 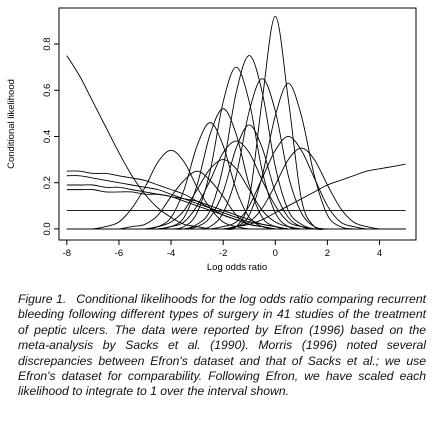 What do you see at coordinates (42, 299) in the screenshot?
I see `caption-label: Figure 1.` at bounding box center [42, 299].